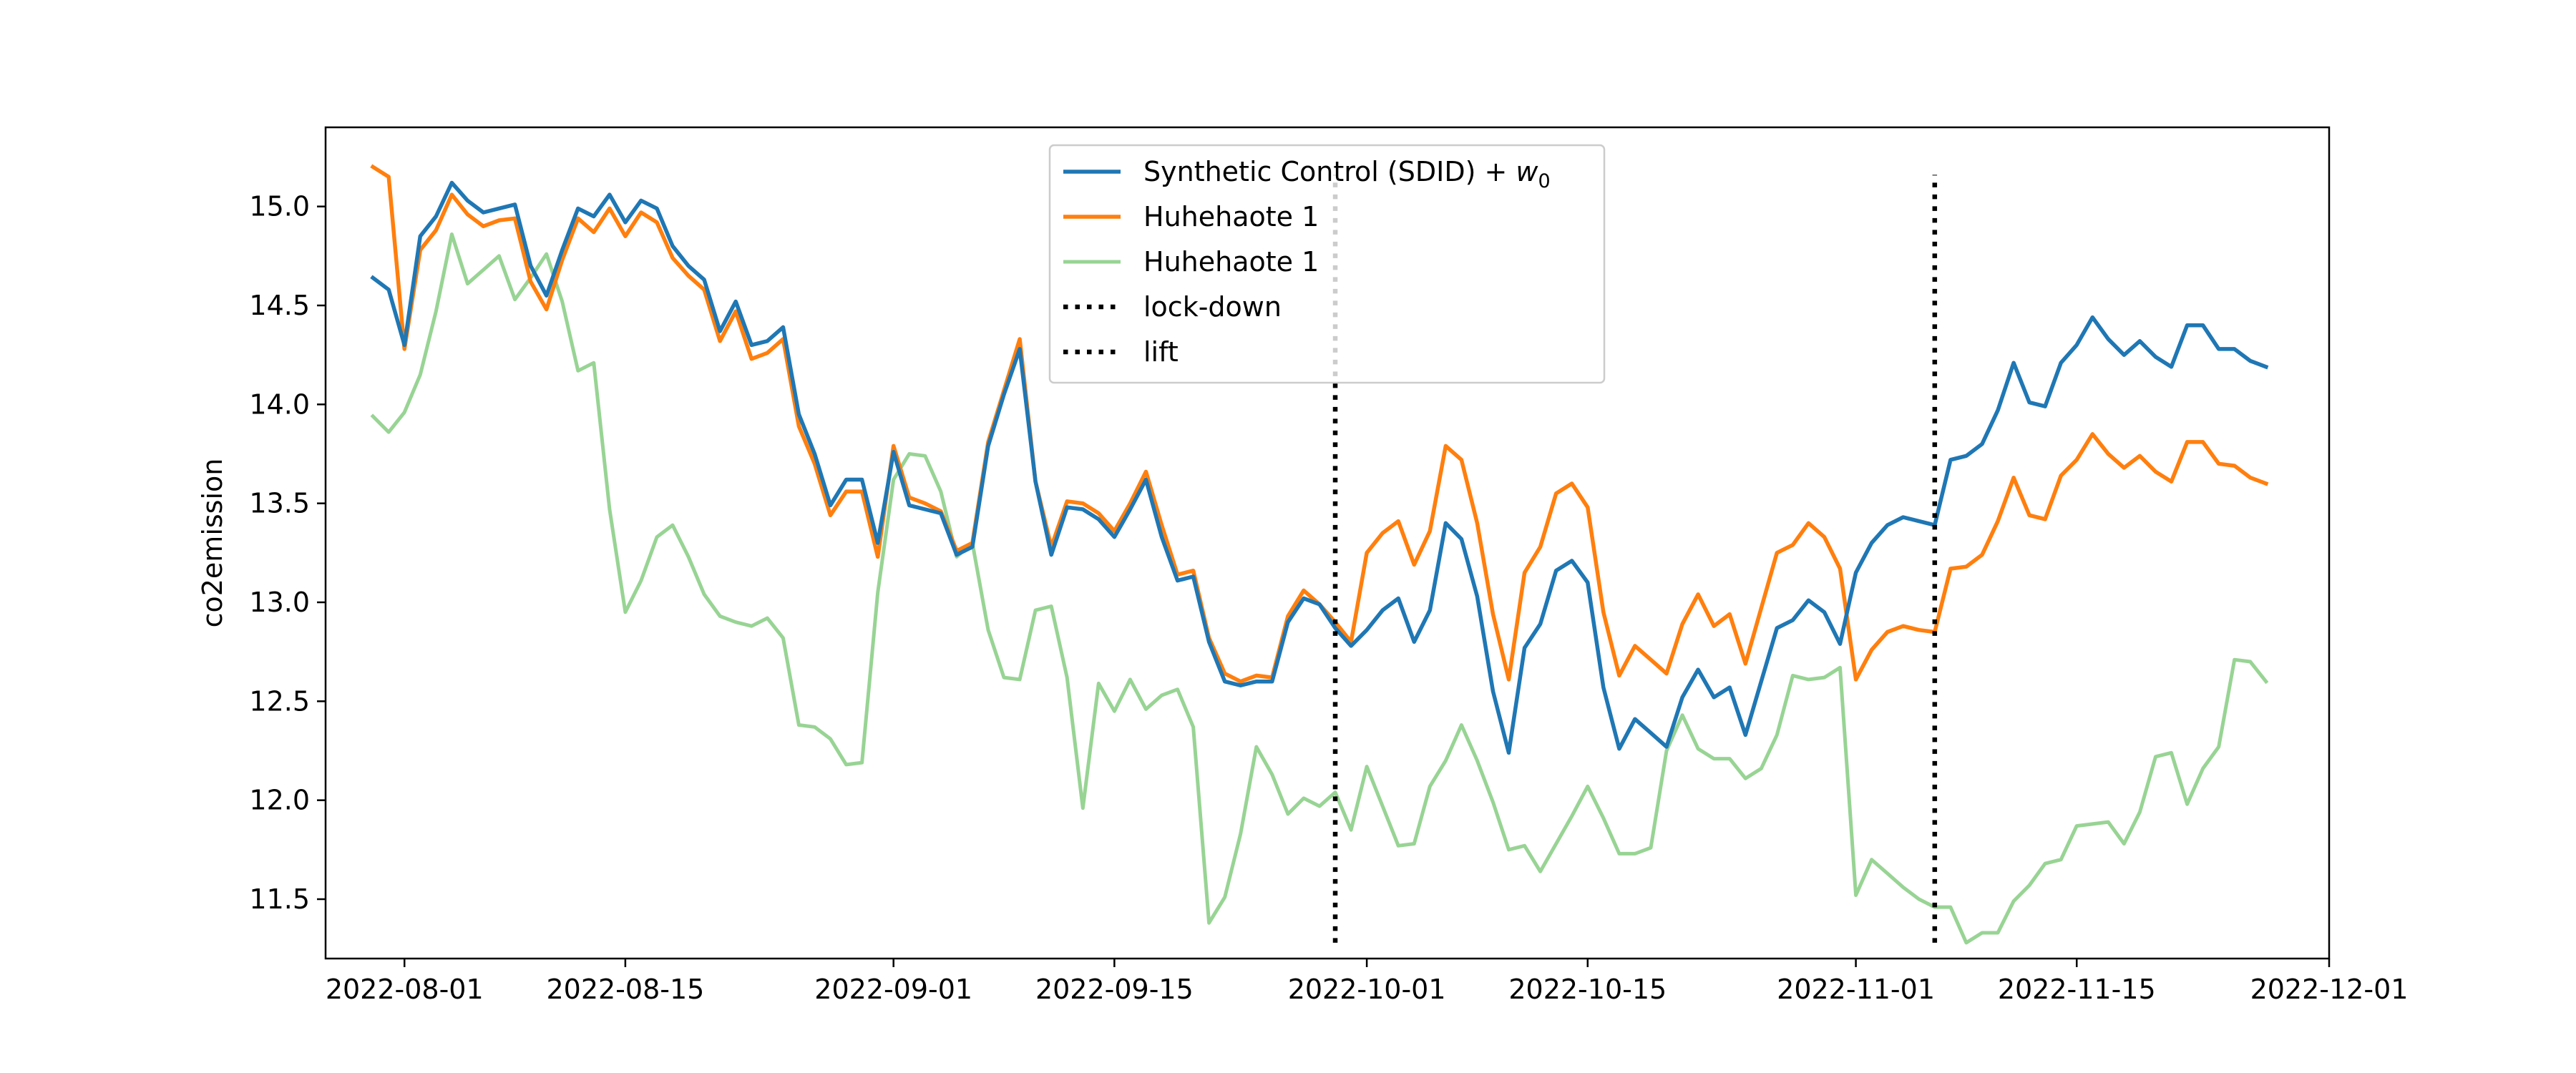 The height and width of the screenshot is (1073, 2576). What do you see at coordinates (893, 990) in the screenshot?
I see `x-tick-label: 2022-09-01` at bounding box center [893, 990].